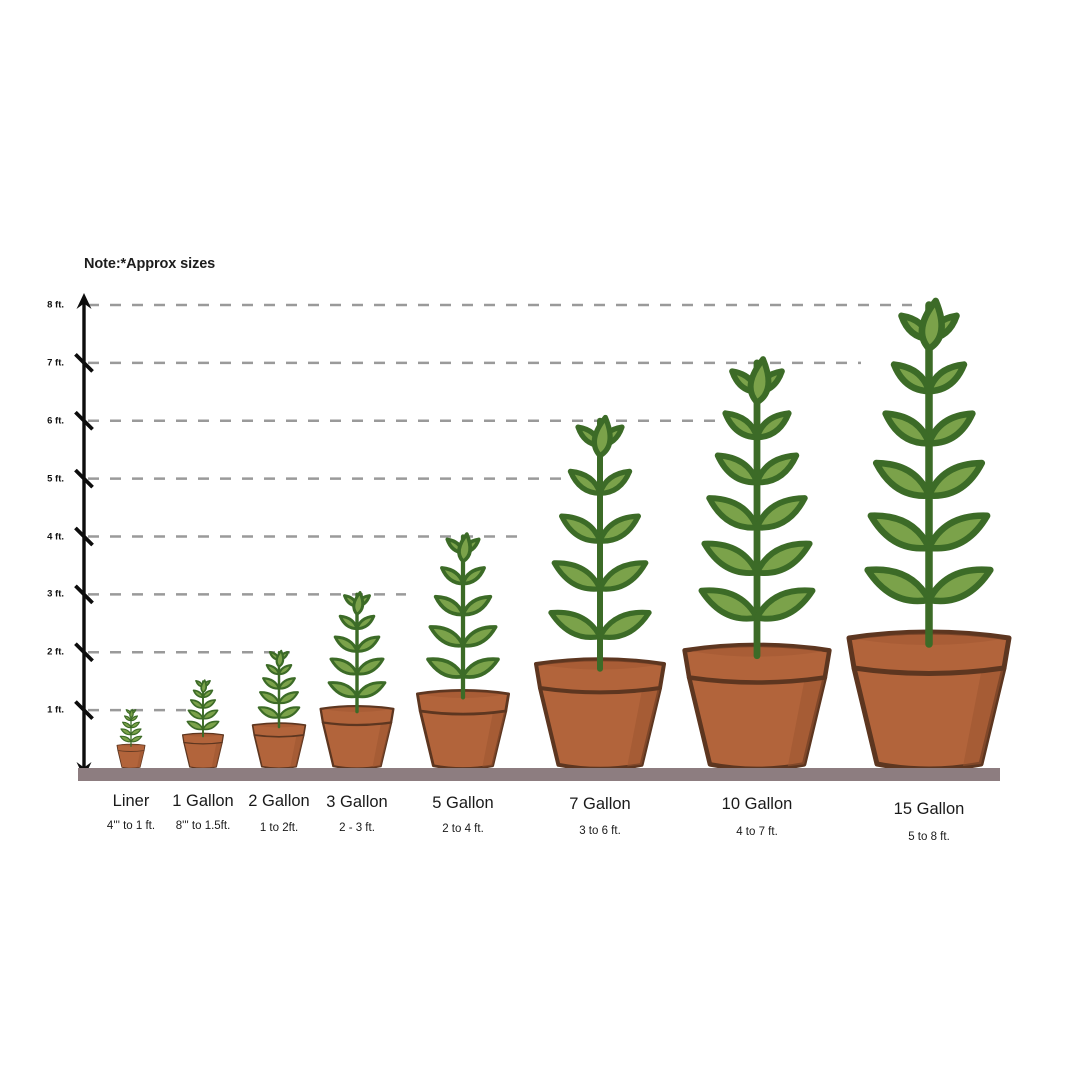 This screenshot has height=1081, width=1080. I want to click on tick-label-1ft: 1 ft., so click(55, 710).